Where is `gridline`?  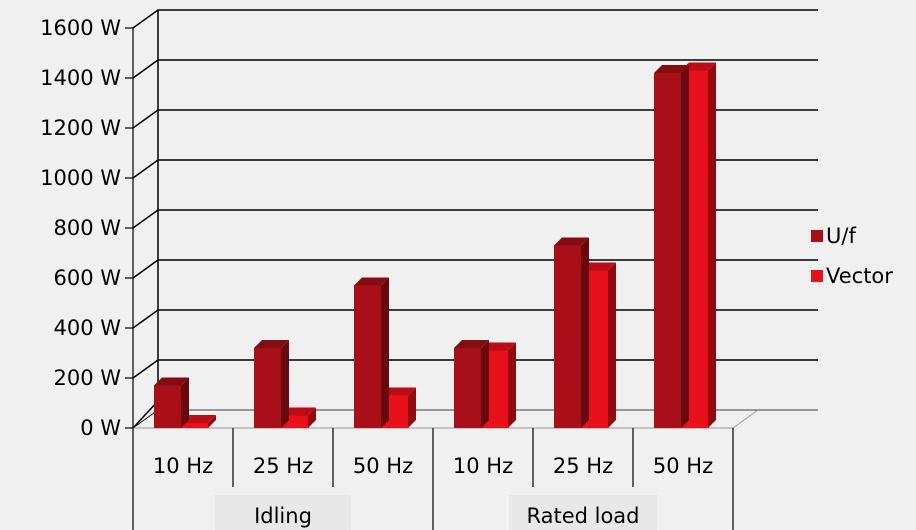 gridline is located at coordinates (475, 19).